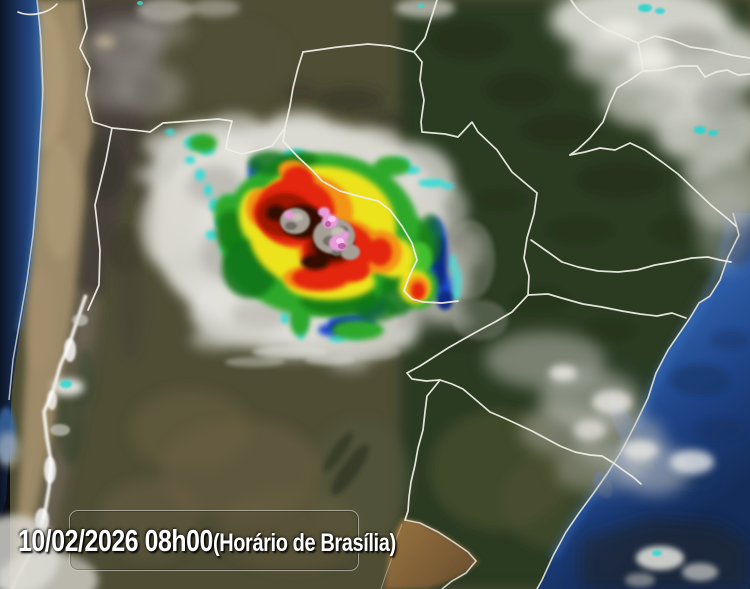  I want to click on timestamp-box, so click(214, 540).